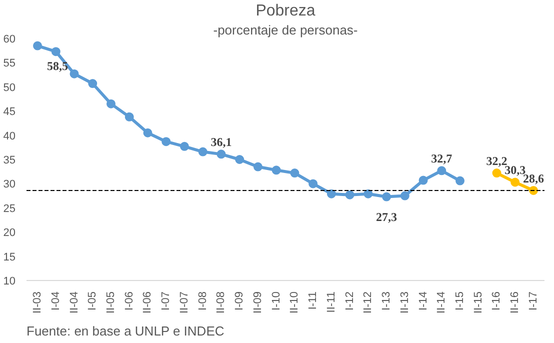 Image resolution: width=554 pixels, height=343 pixels. I want to click on data-label: 27,3, so click(387, 217).